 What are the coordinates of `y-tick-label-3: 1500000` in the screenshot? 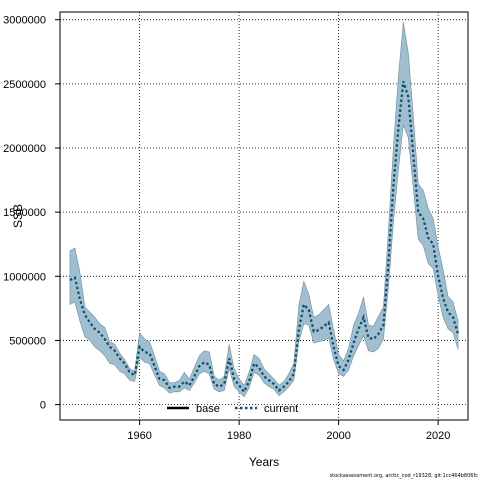 It's located at (24, 213).